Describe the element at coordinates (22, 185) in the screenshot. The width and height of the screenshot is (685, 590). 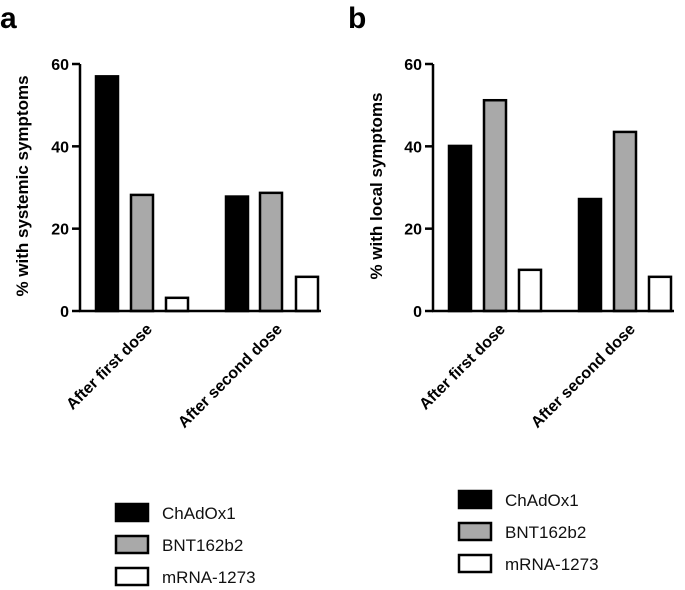
I see `y-axis-title: % with systemic symptoms` at that location.